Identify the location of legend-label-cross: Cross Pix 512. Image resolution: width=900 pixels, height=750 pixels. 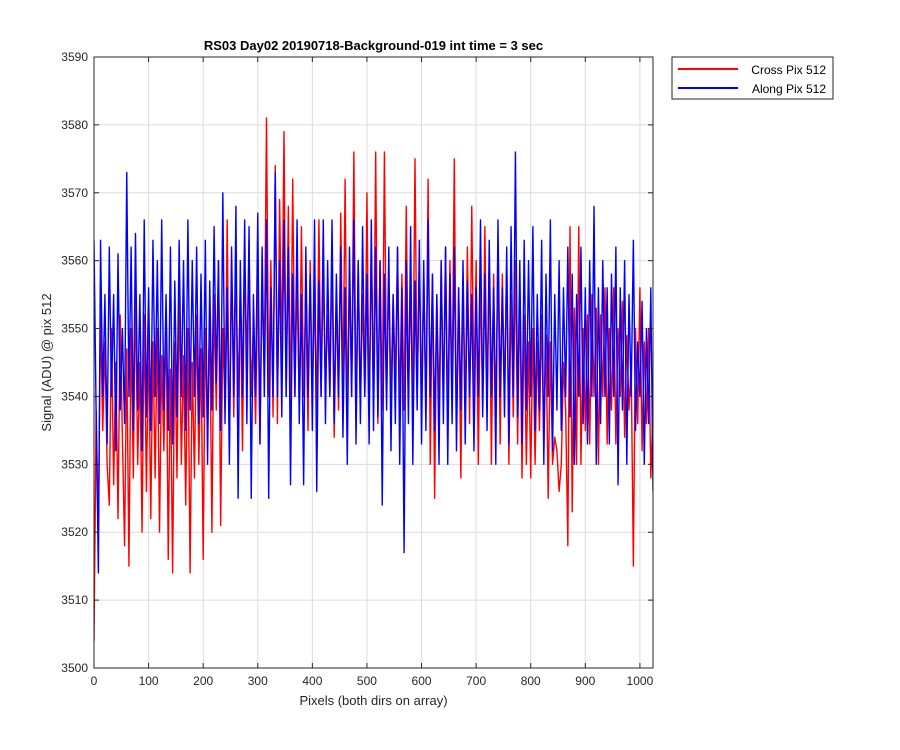
(788, 70).